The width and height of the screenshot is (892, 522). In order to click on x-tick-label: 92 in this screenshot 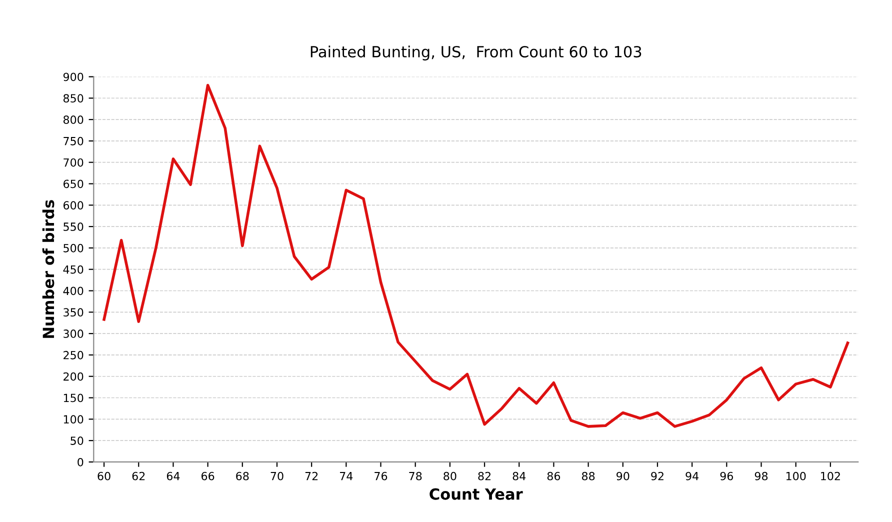, I will do `click(657, 476)`.